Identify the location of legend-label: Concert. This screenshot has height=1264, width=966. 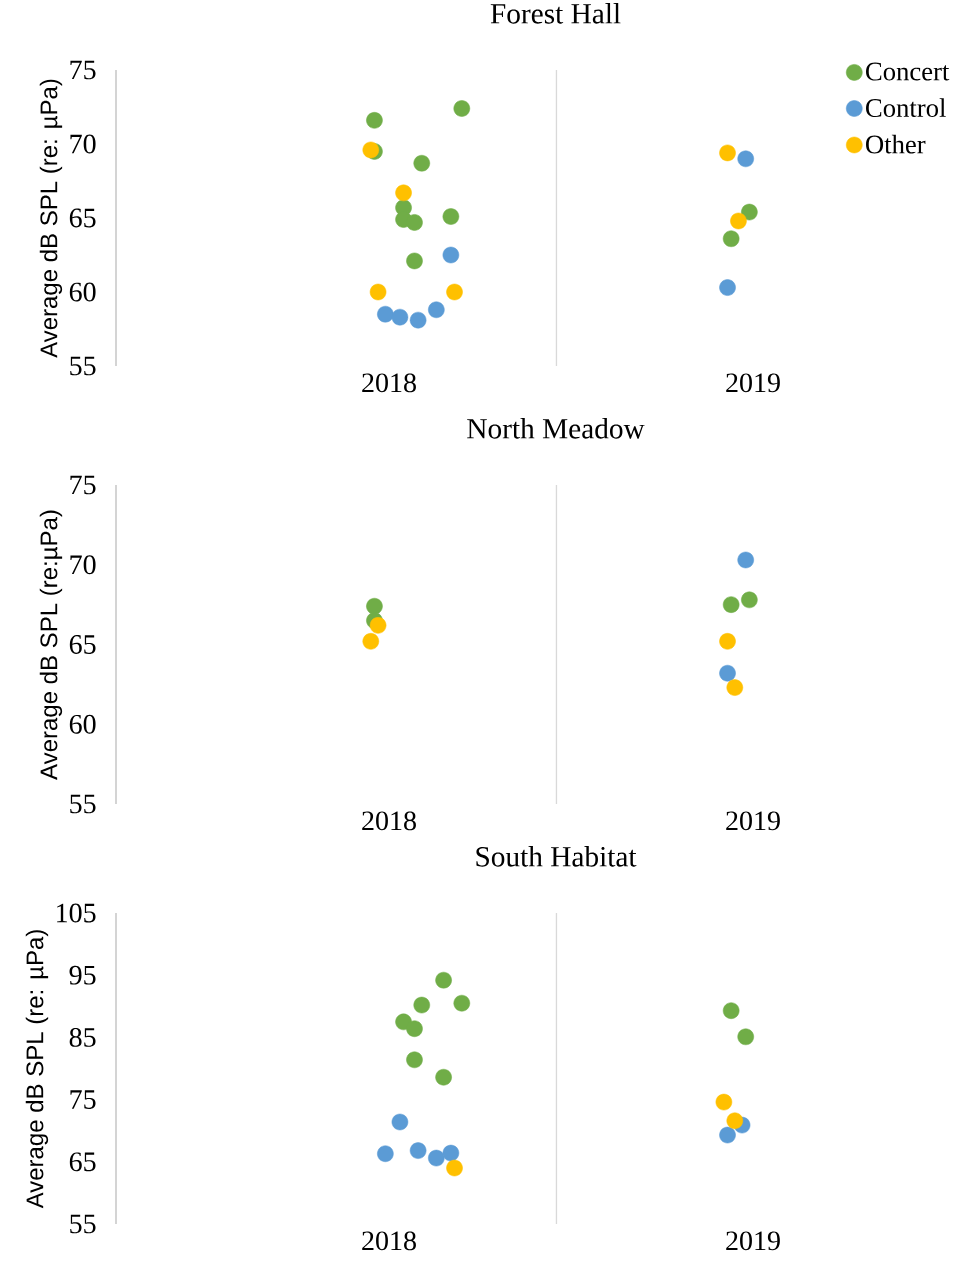
(908, 71).